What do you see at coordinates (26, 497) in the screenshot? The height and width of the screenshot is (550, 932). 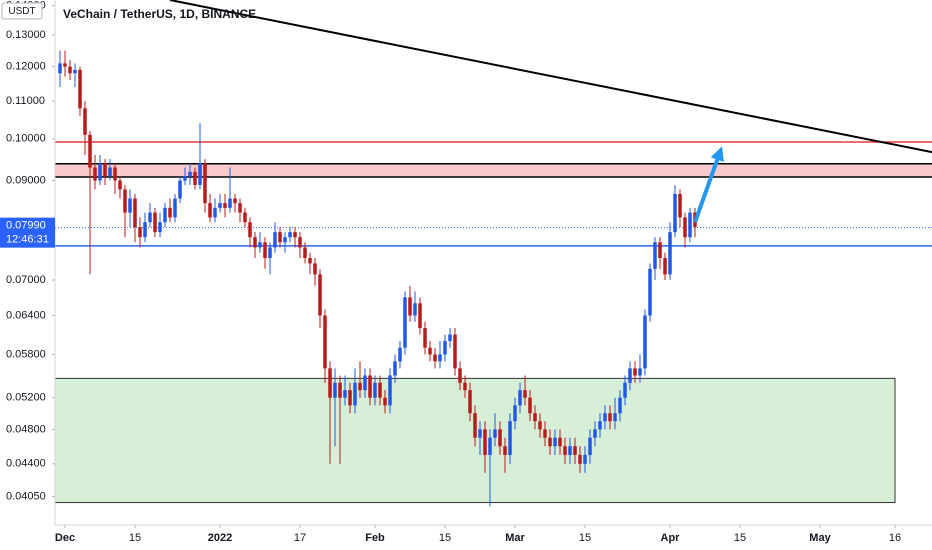 I see `y-tick-label: 0.04050` at bounding box center [26, 497].